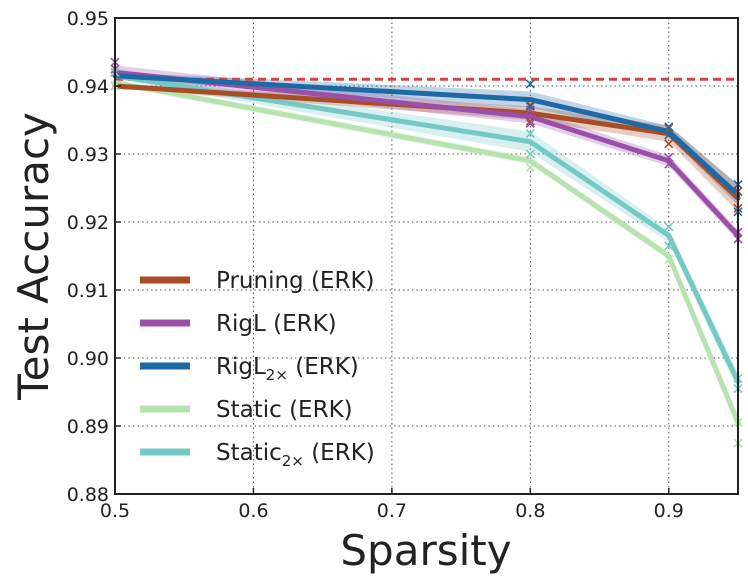  Describe the element at coordinates (392, 511) in the screenshot. I see `x-tick-label: 0.7` at that location.